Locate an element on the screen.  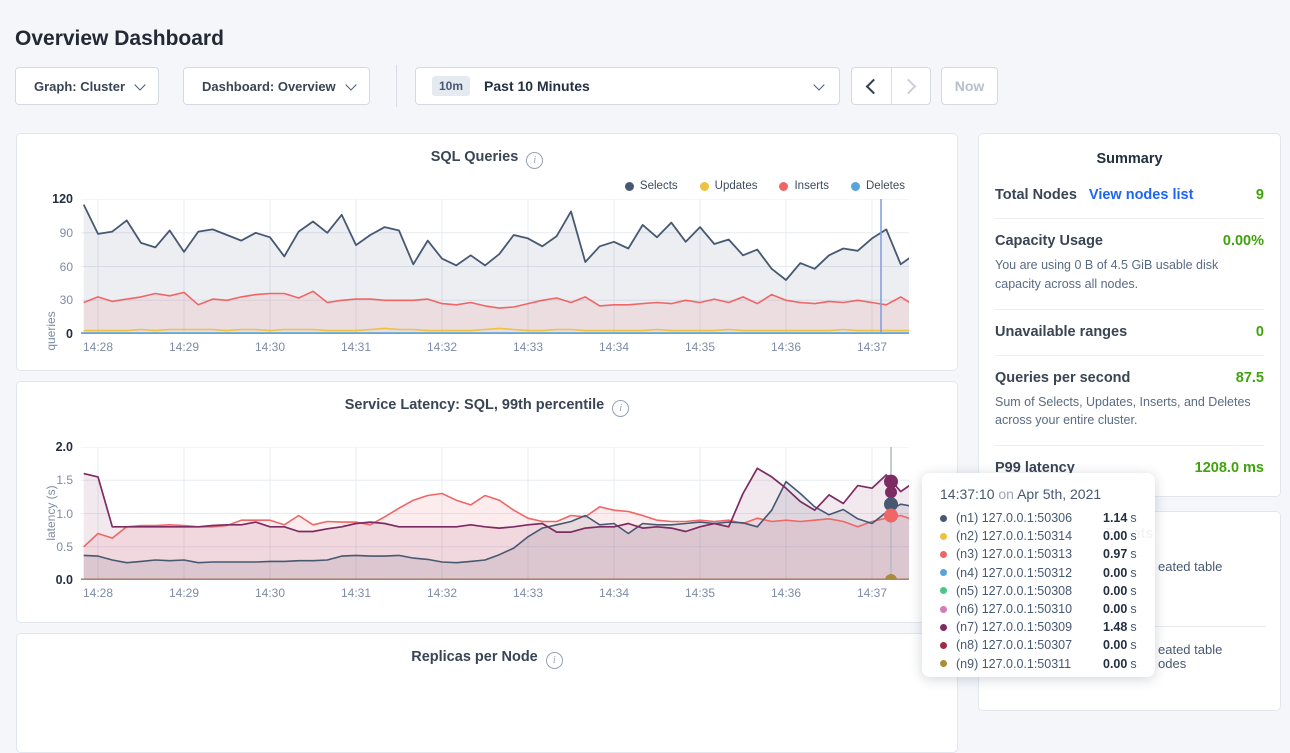
node-address: (n7) 127.0.0.1:50309 is located at coordinates (1014, 627).